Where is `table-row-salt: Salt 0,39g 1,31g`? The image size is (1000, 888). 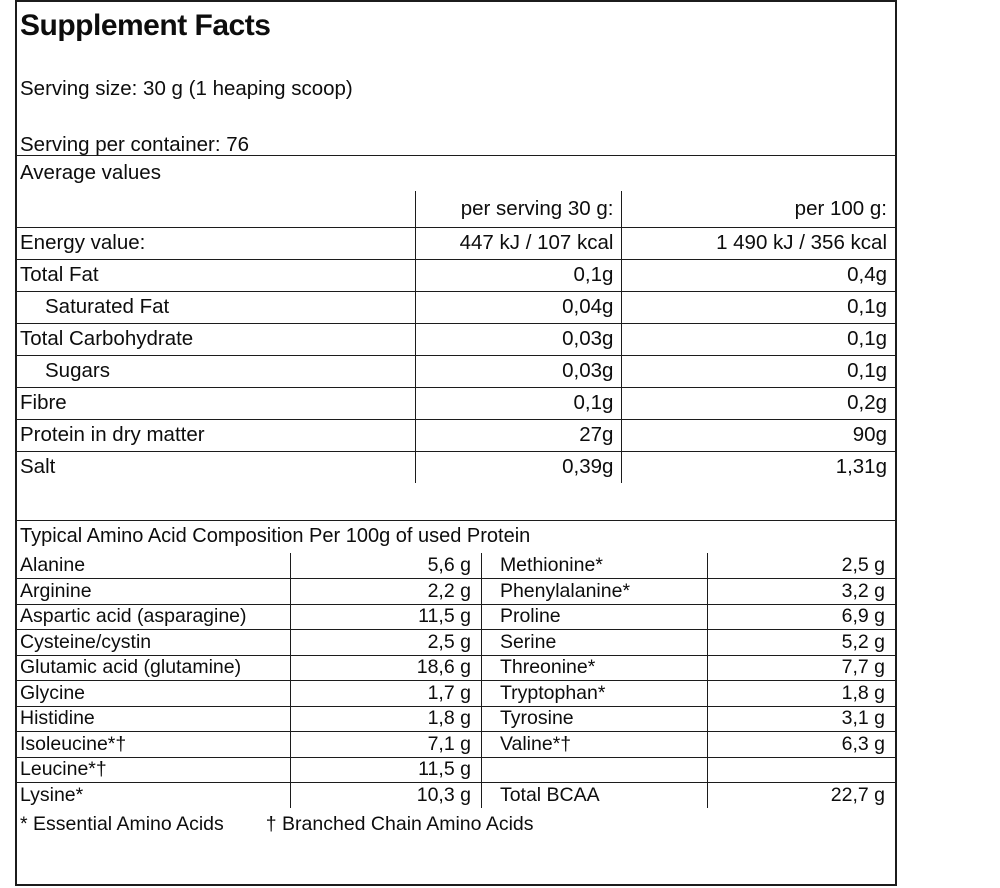
table-row-salt: Salt 0,39g 1,31g is located at coordinates (456, 467).